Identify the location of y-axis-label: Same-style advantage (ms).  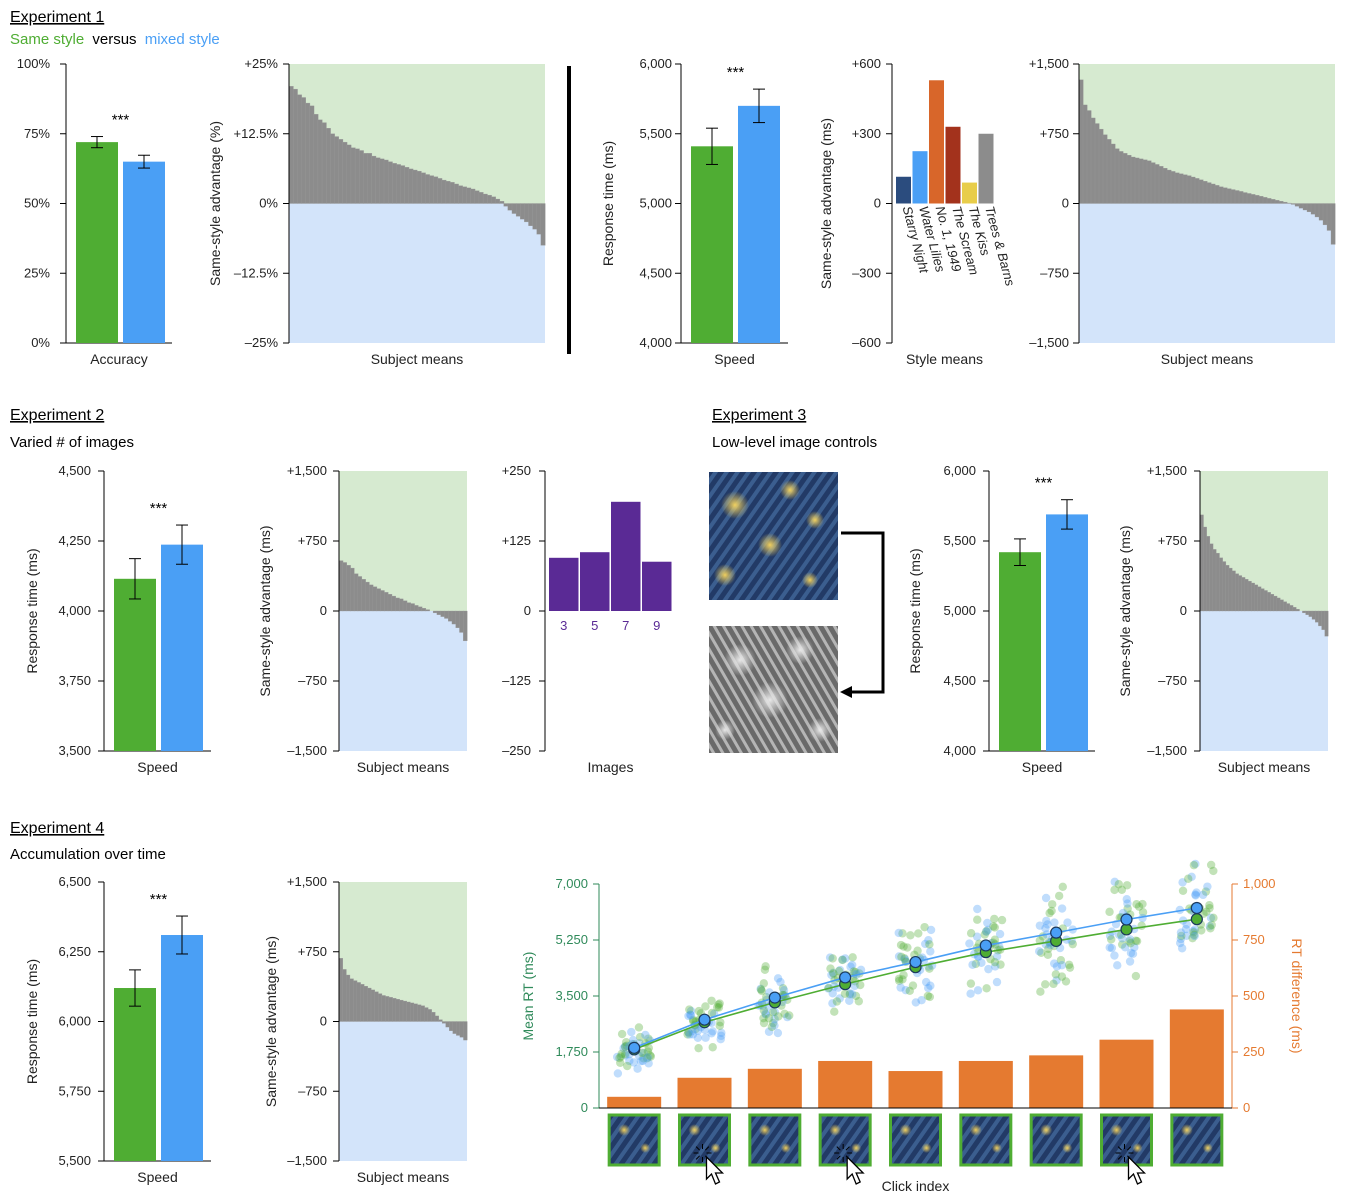
(826, 203).